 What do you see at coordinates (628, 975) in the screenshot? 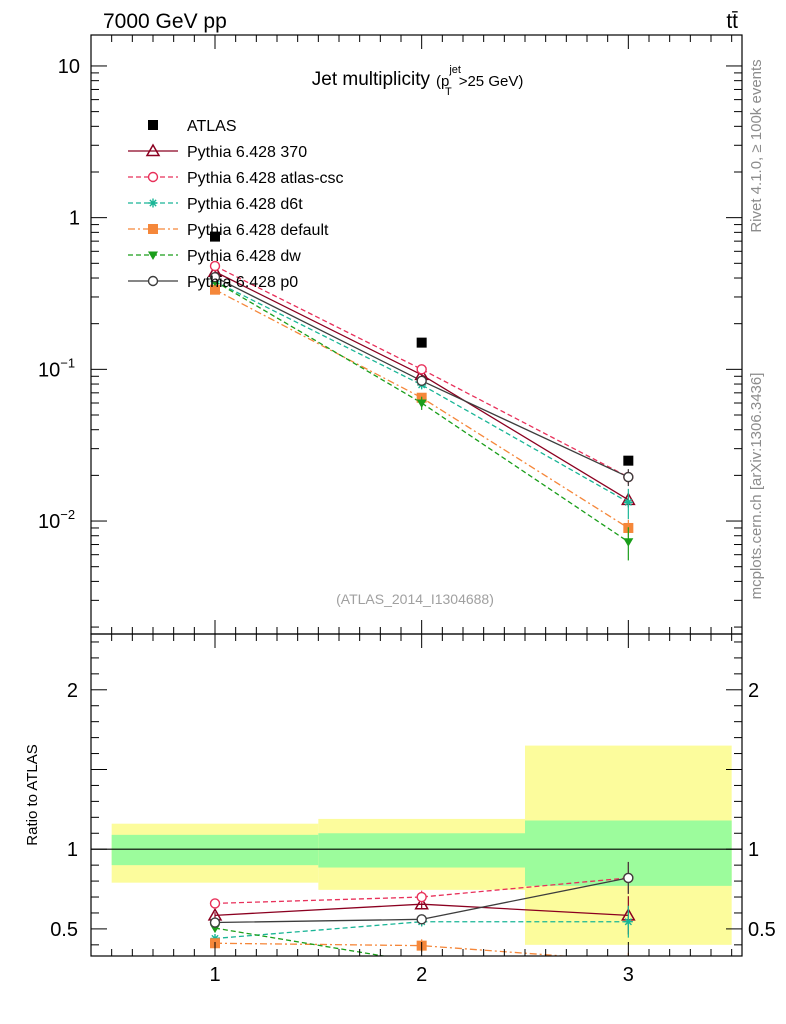
I see `x-tick-label-3: 3` at bounding box center [628, 975].